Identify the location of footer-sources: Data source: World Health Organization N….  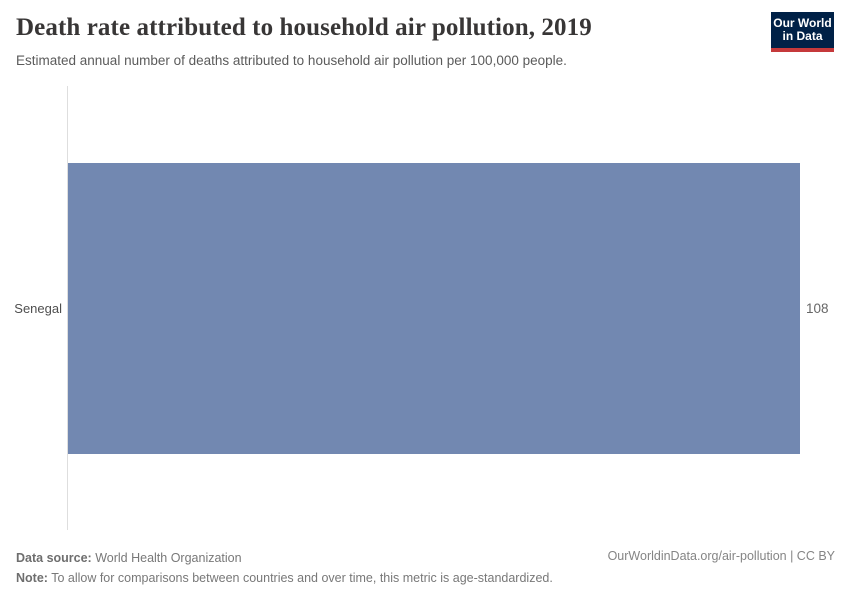
(284, 568).